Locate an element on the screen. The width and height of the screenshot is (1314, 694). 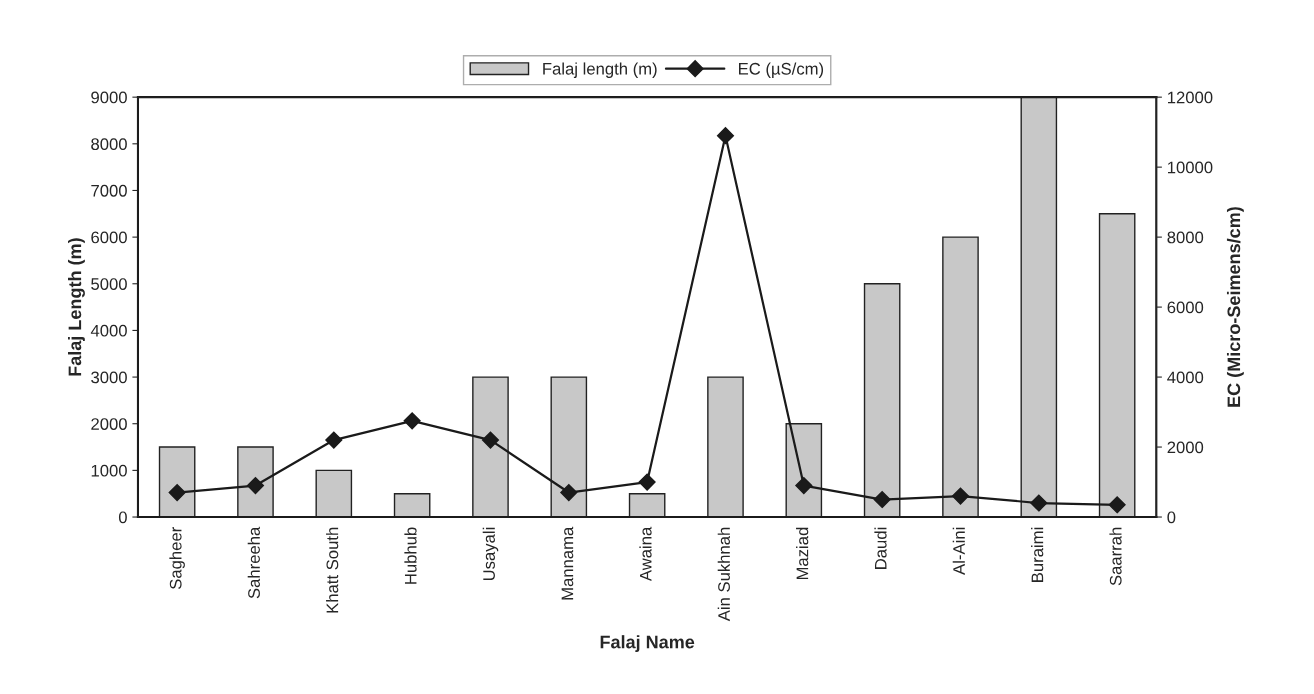
y-tick-label: 9000 is located at coordinates (109, 97).